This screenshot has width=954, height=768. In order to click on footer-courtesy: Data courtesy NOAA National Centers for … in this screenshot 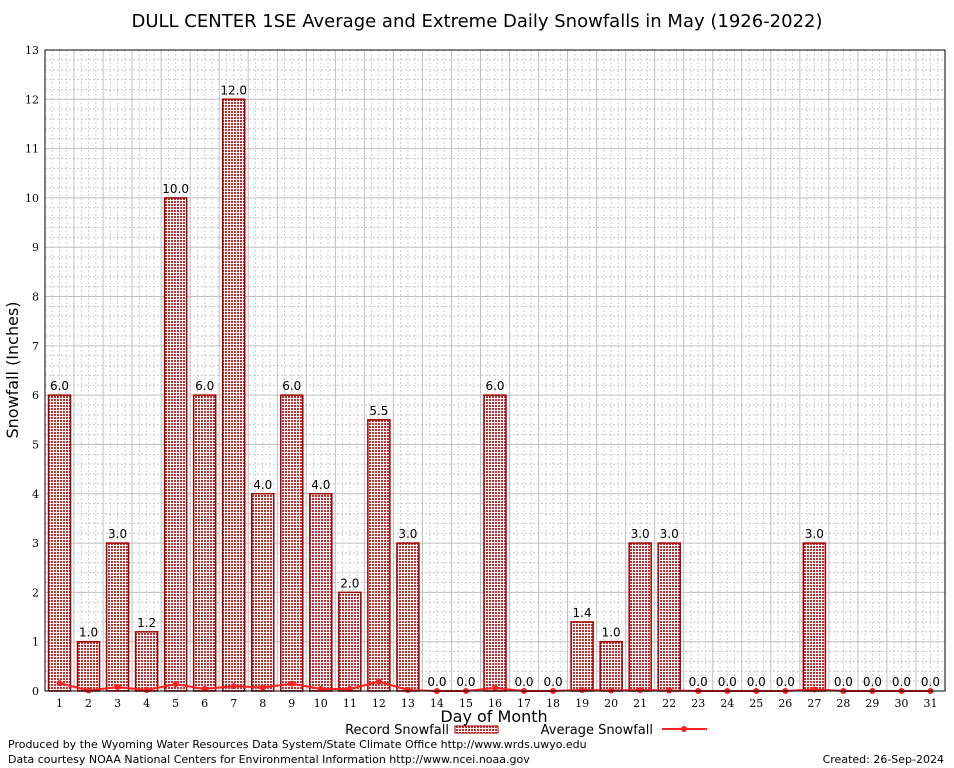, I will do `click(269, 759)`.